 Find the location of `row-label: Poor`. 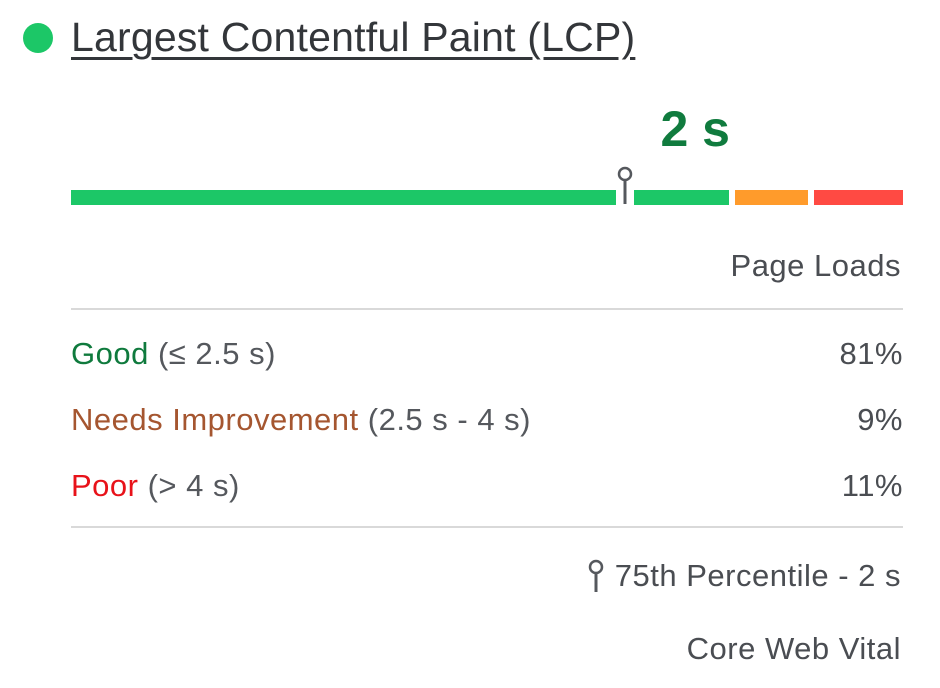

row-label: Poor is located at coordinates (105, 485).